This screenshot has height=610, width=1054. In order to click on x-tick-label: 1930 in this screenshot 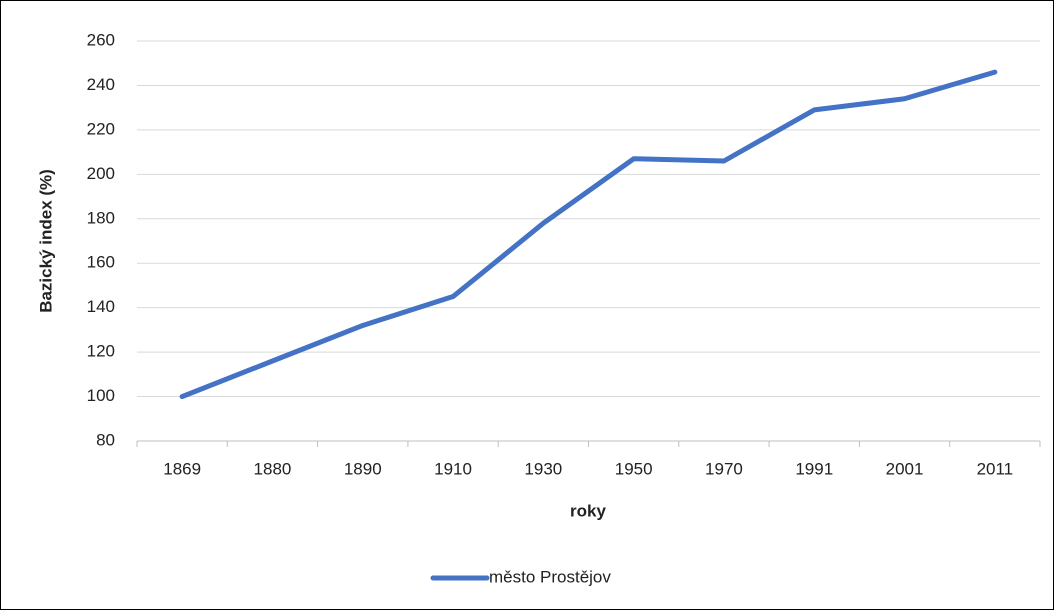, I will do `click(543, 468)`.